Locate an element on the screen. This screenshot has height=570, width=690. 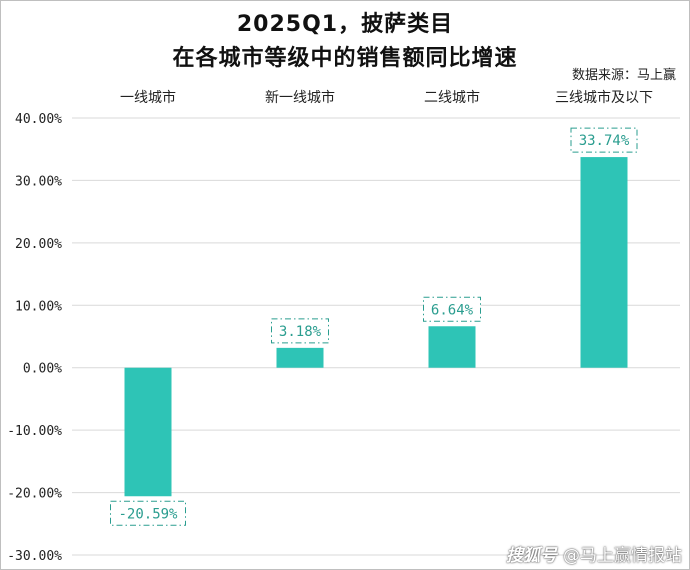
category-label: 一线城市 is located at coordinates (148, 97).